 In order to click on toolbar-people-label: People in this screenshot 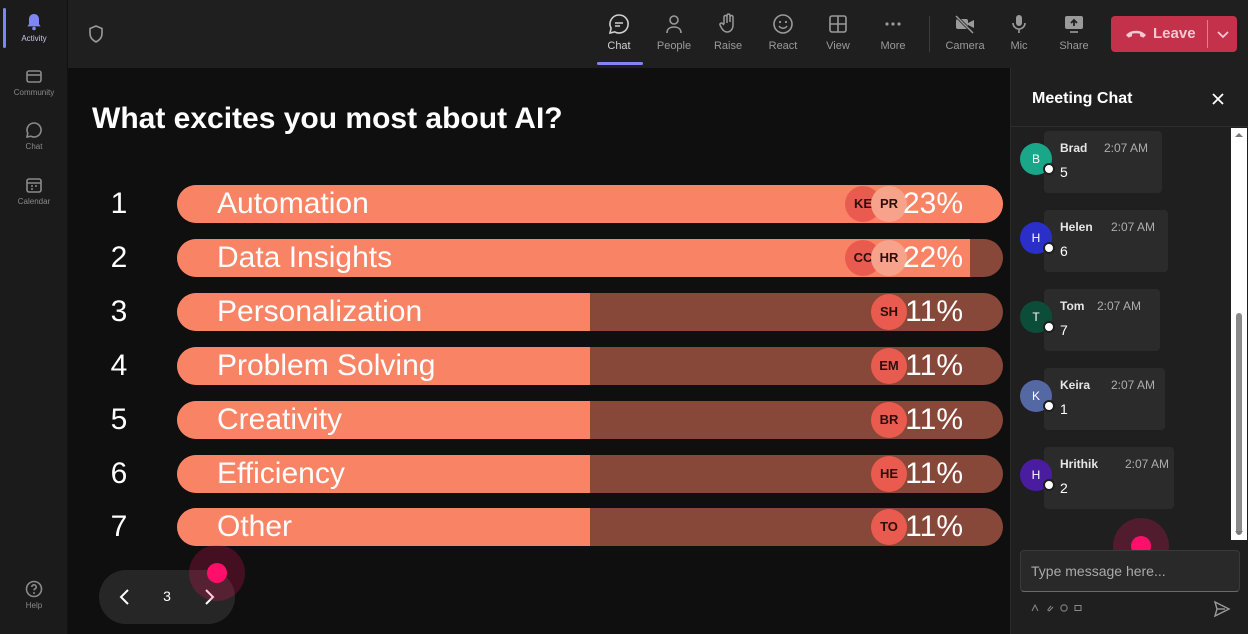, I will do `click(674, 46)`.